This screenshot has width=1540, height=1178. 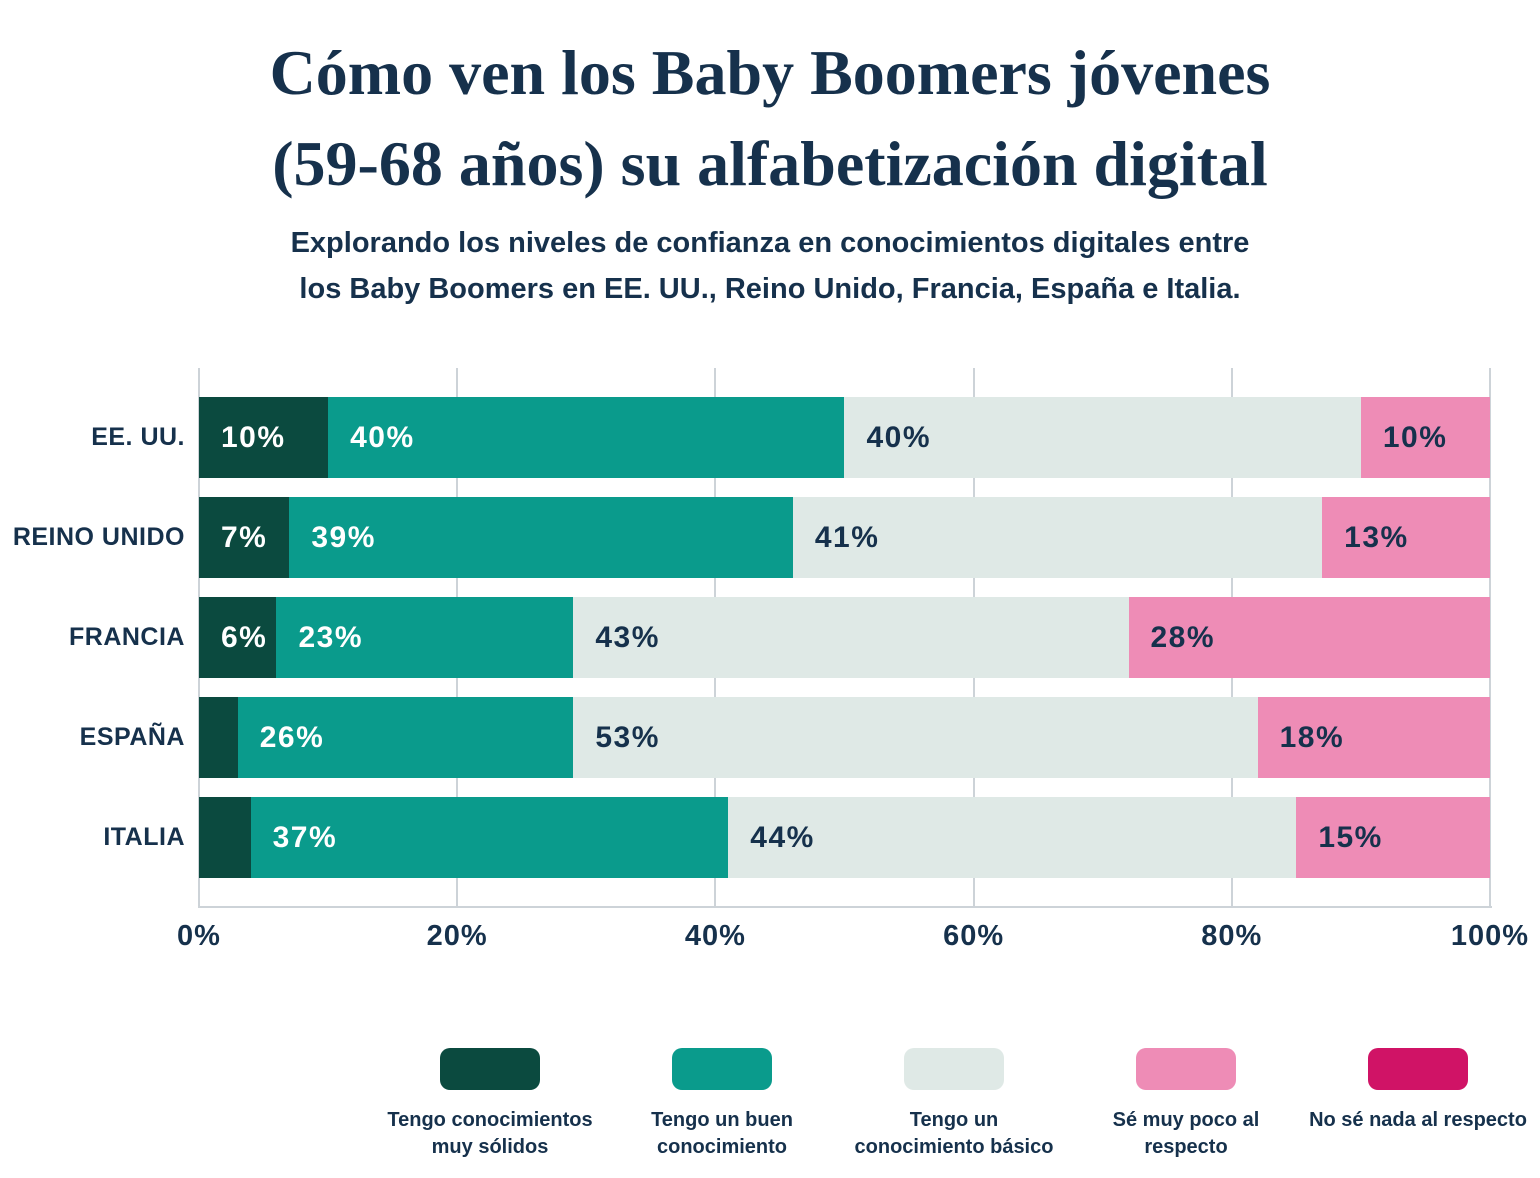 What do you see at coordinates (1418, 1104) in the screenshot?
I see `legend-item: No sé nada al respecto` at bounding box center [1418, 1104].